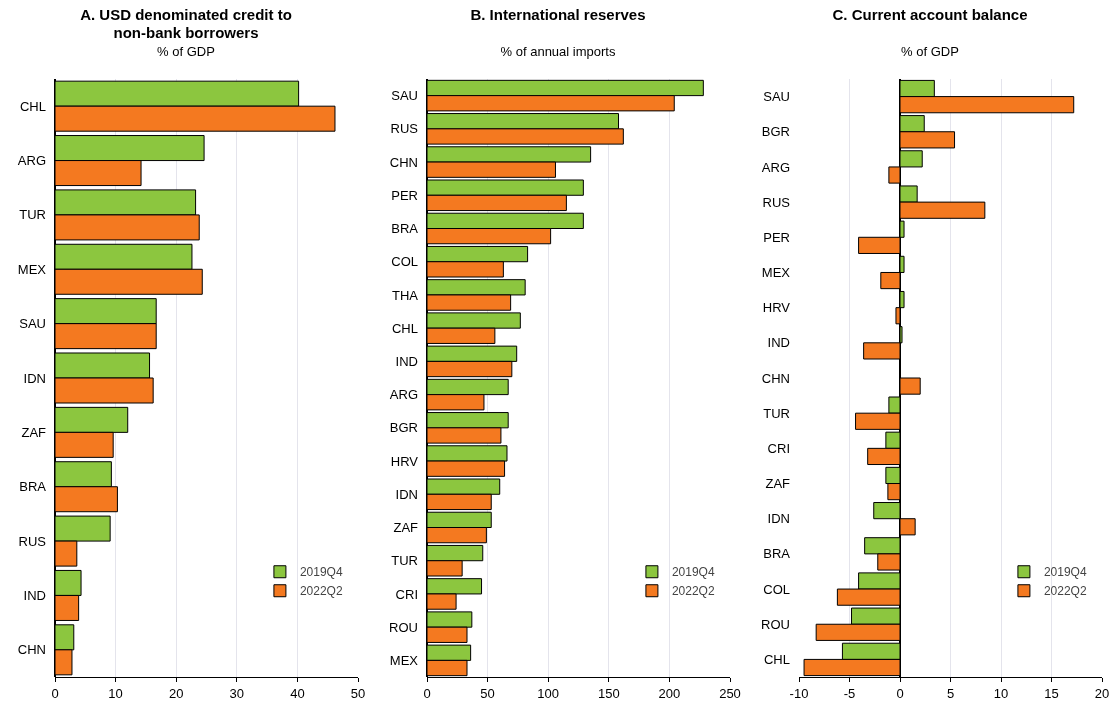 Image resolution: width=1116 pixels, height=707 pixels. What do you see at coordinates (849, 693) in the screenshot?
I see `x-tick-label: -5` at bounding box center [849, 693].